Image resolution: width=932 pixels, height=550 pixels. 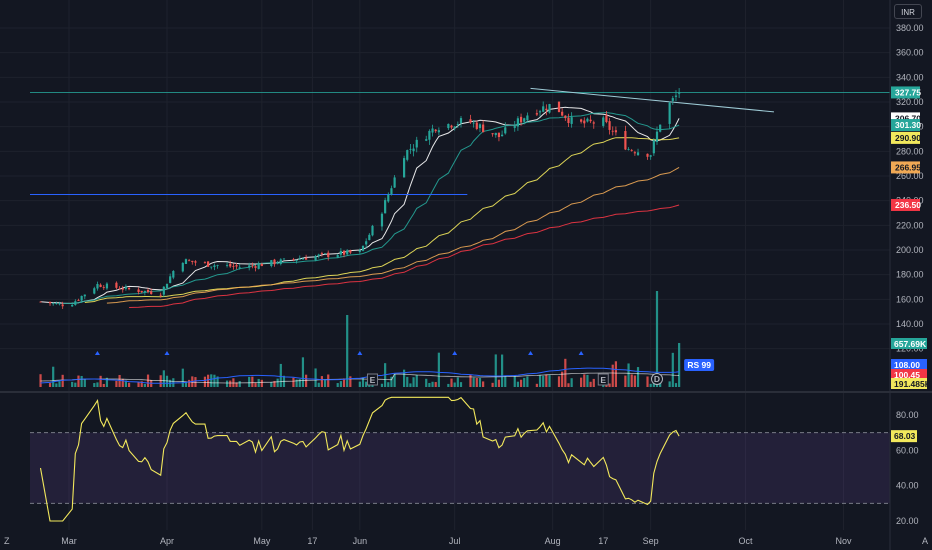 What do you see at coordinates (262, 541) in the screenshot?
I see `time-label: May` at bounding box center [262, 541].